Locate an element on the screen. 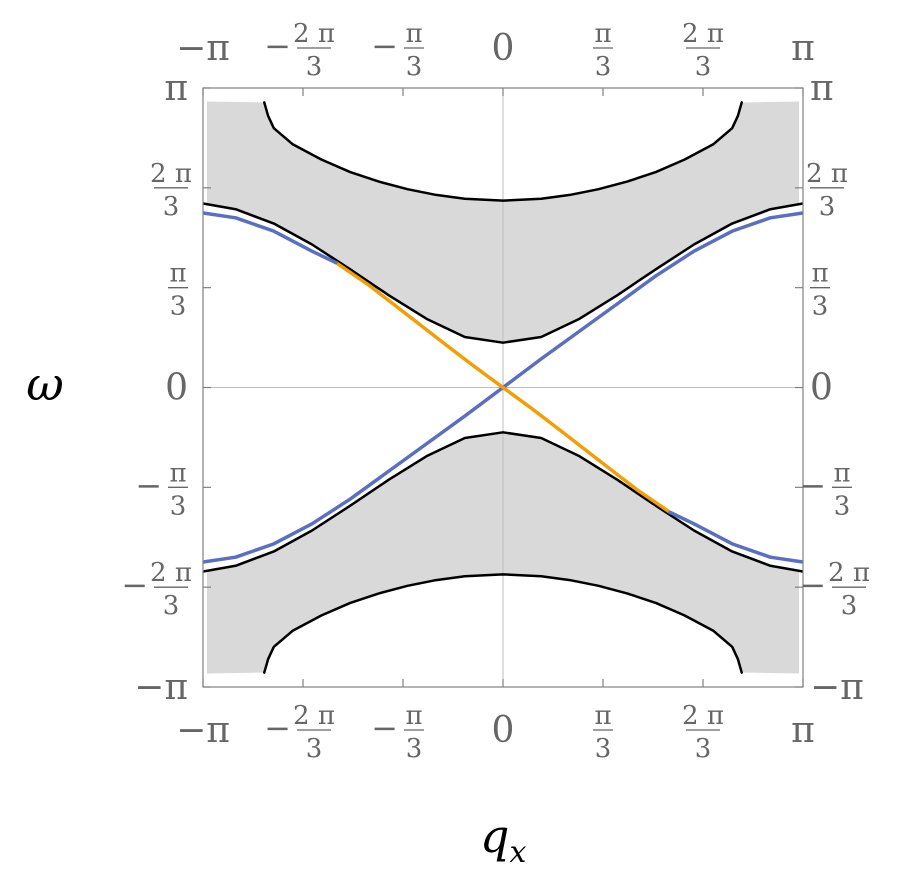 The height and width of the screenshot is (870, 908). tick-label-top: π is located at coordinates (803, 48).